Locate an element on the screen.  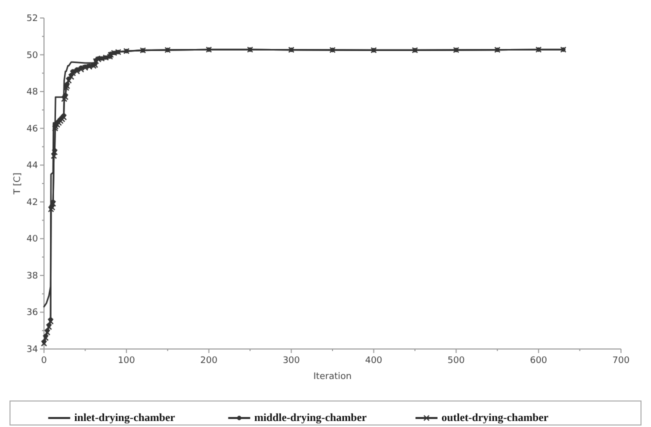
y-tick-label: 40 is located at coordinates (32, 239).